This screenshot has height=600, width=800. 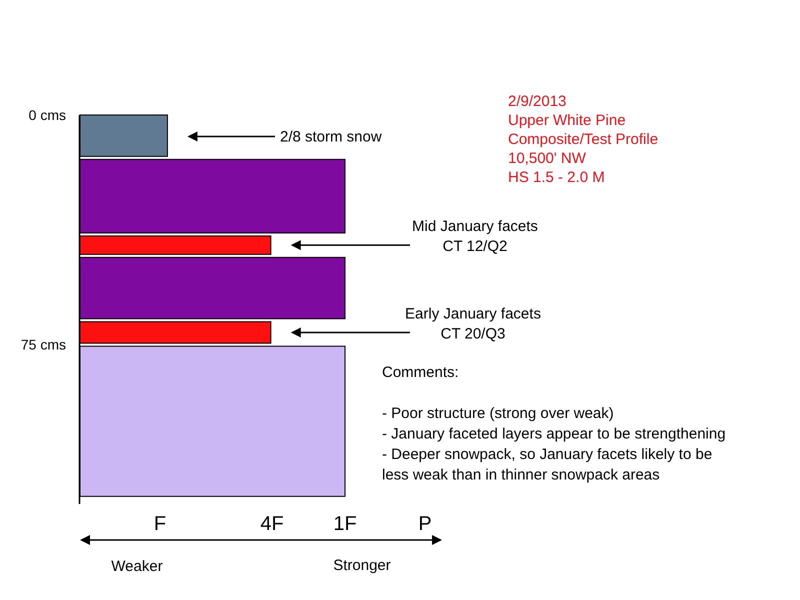 What do you see at coordinates (137, 566) in the screenshot?
I see `text: Weaker` at bounding box center [137, 566].